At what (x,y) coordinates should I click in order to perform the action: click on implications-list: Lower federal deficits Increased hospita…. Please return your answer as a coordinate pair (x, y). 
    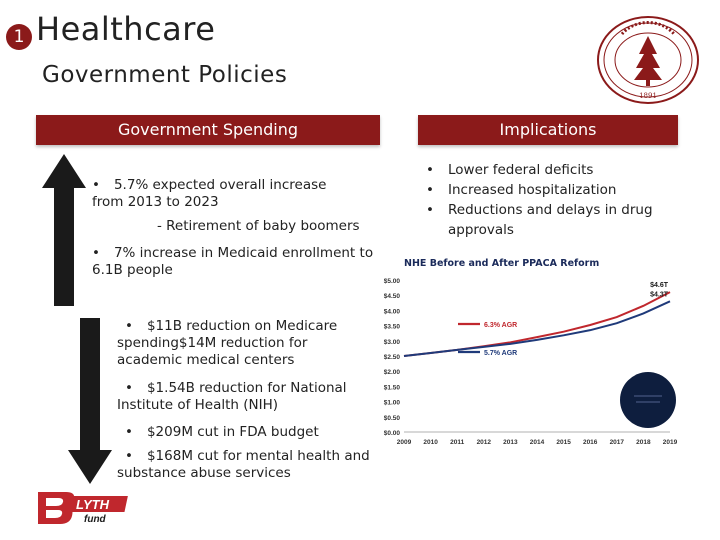
    Looking at the image, I should click on (550, 200).